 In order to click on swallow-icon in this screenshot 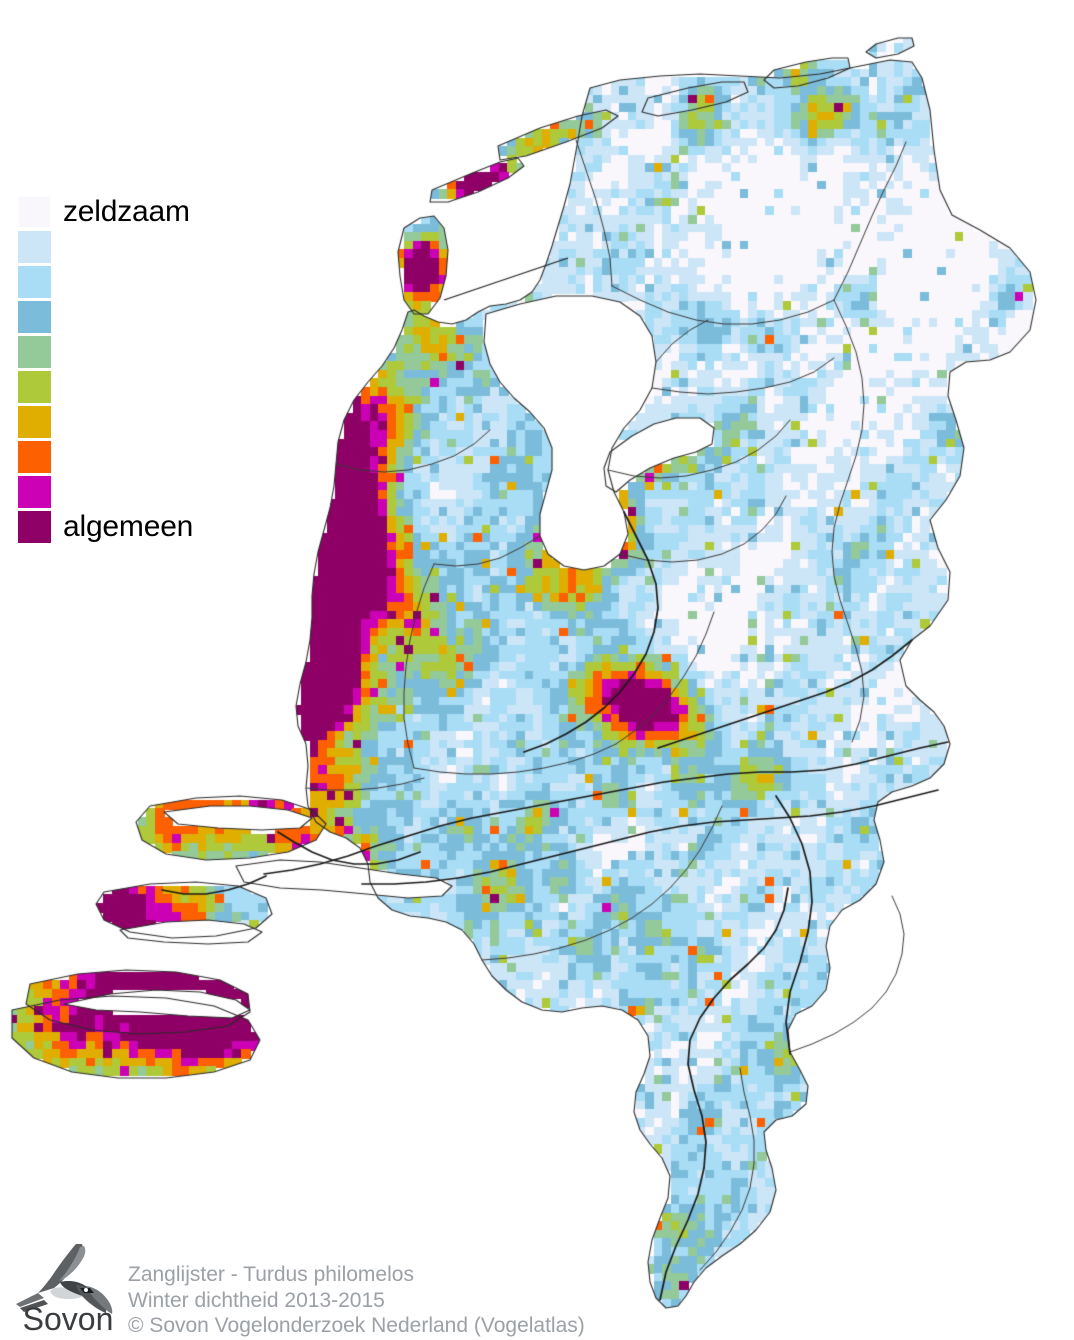, I will do `click(64, 1279)`.